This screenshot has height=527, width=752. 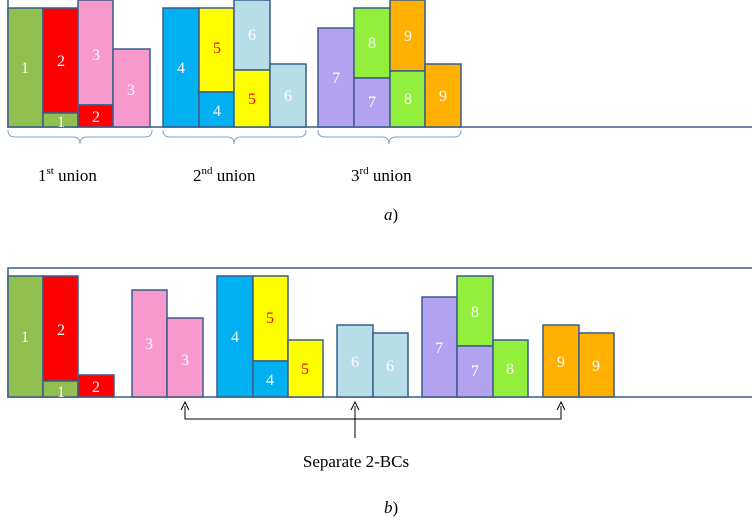 What do you see at coordinates (80, 137) in the screenshot?
I see `union-1-brace` at bounding box center [80, 137].